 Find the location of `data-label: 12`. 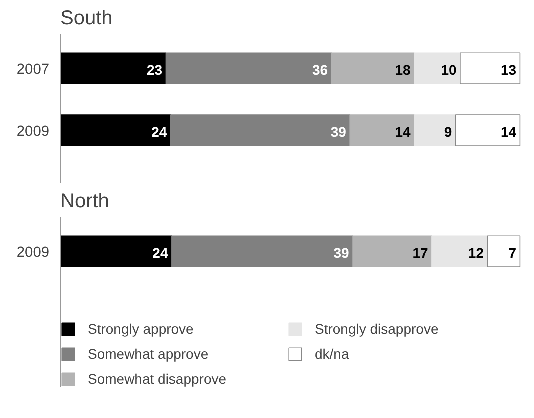

data-label: 12 is located at coordinates (476, 252).